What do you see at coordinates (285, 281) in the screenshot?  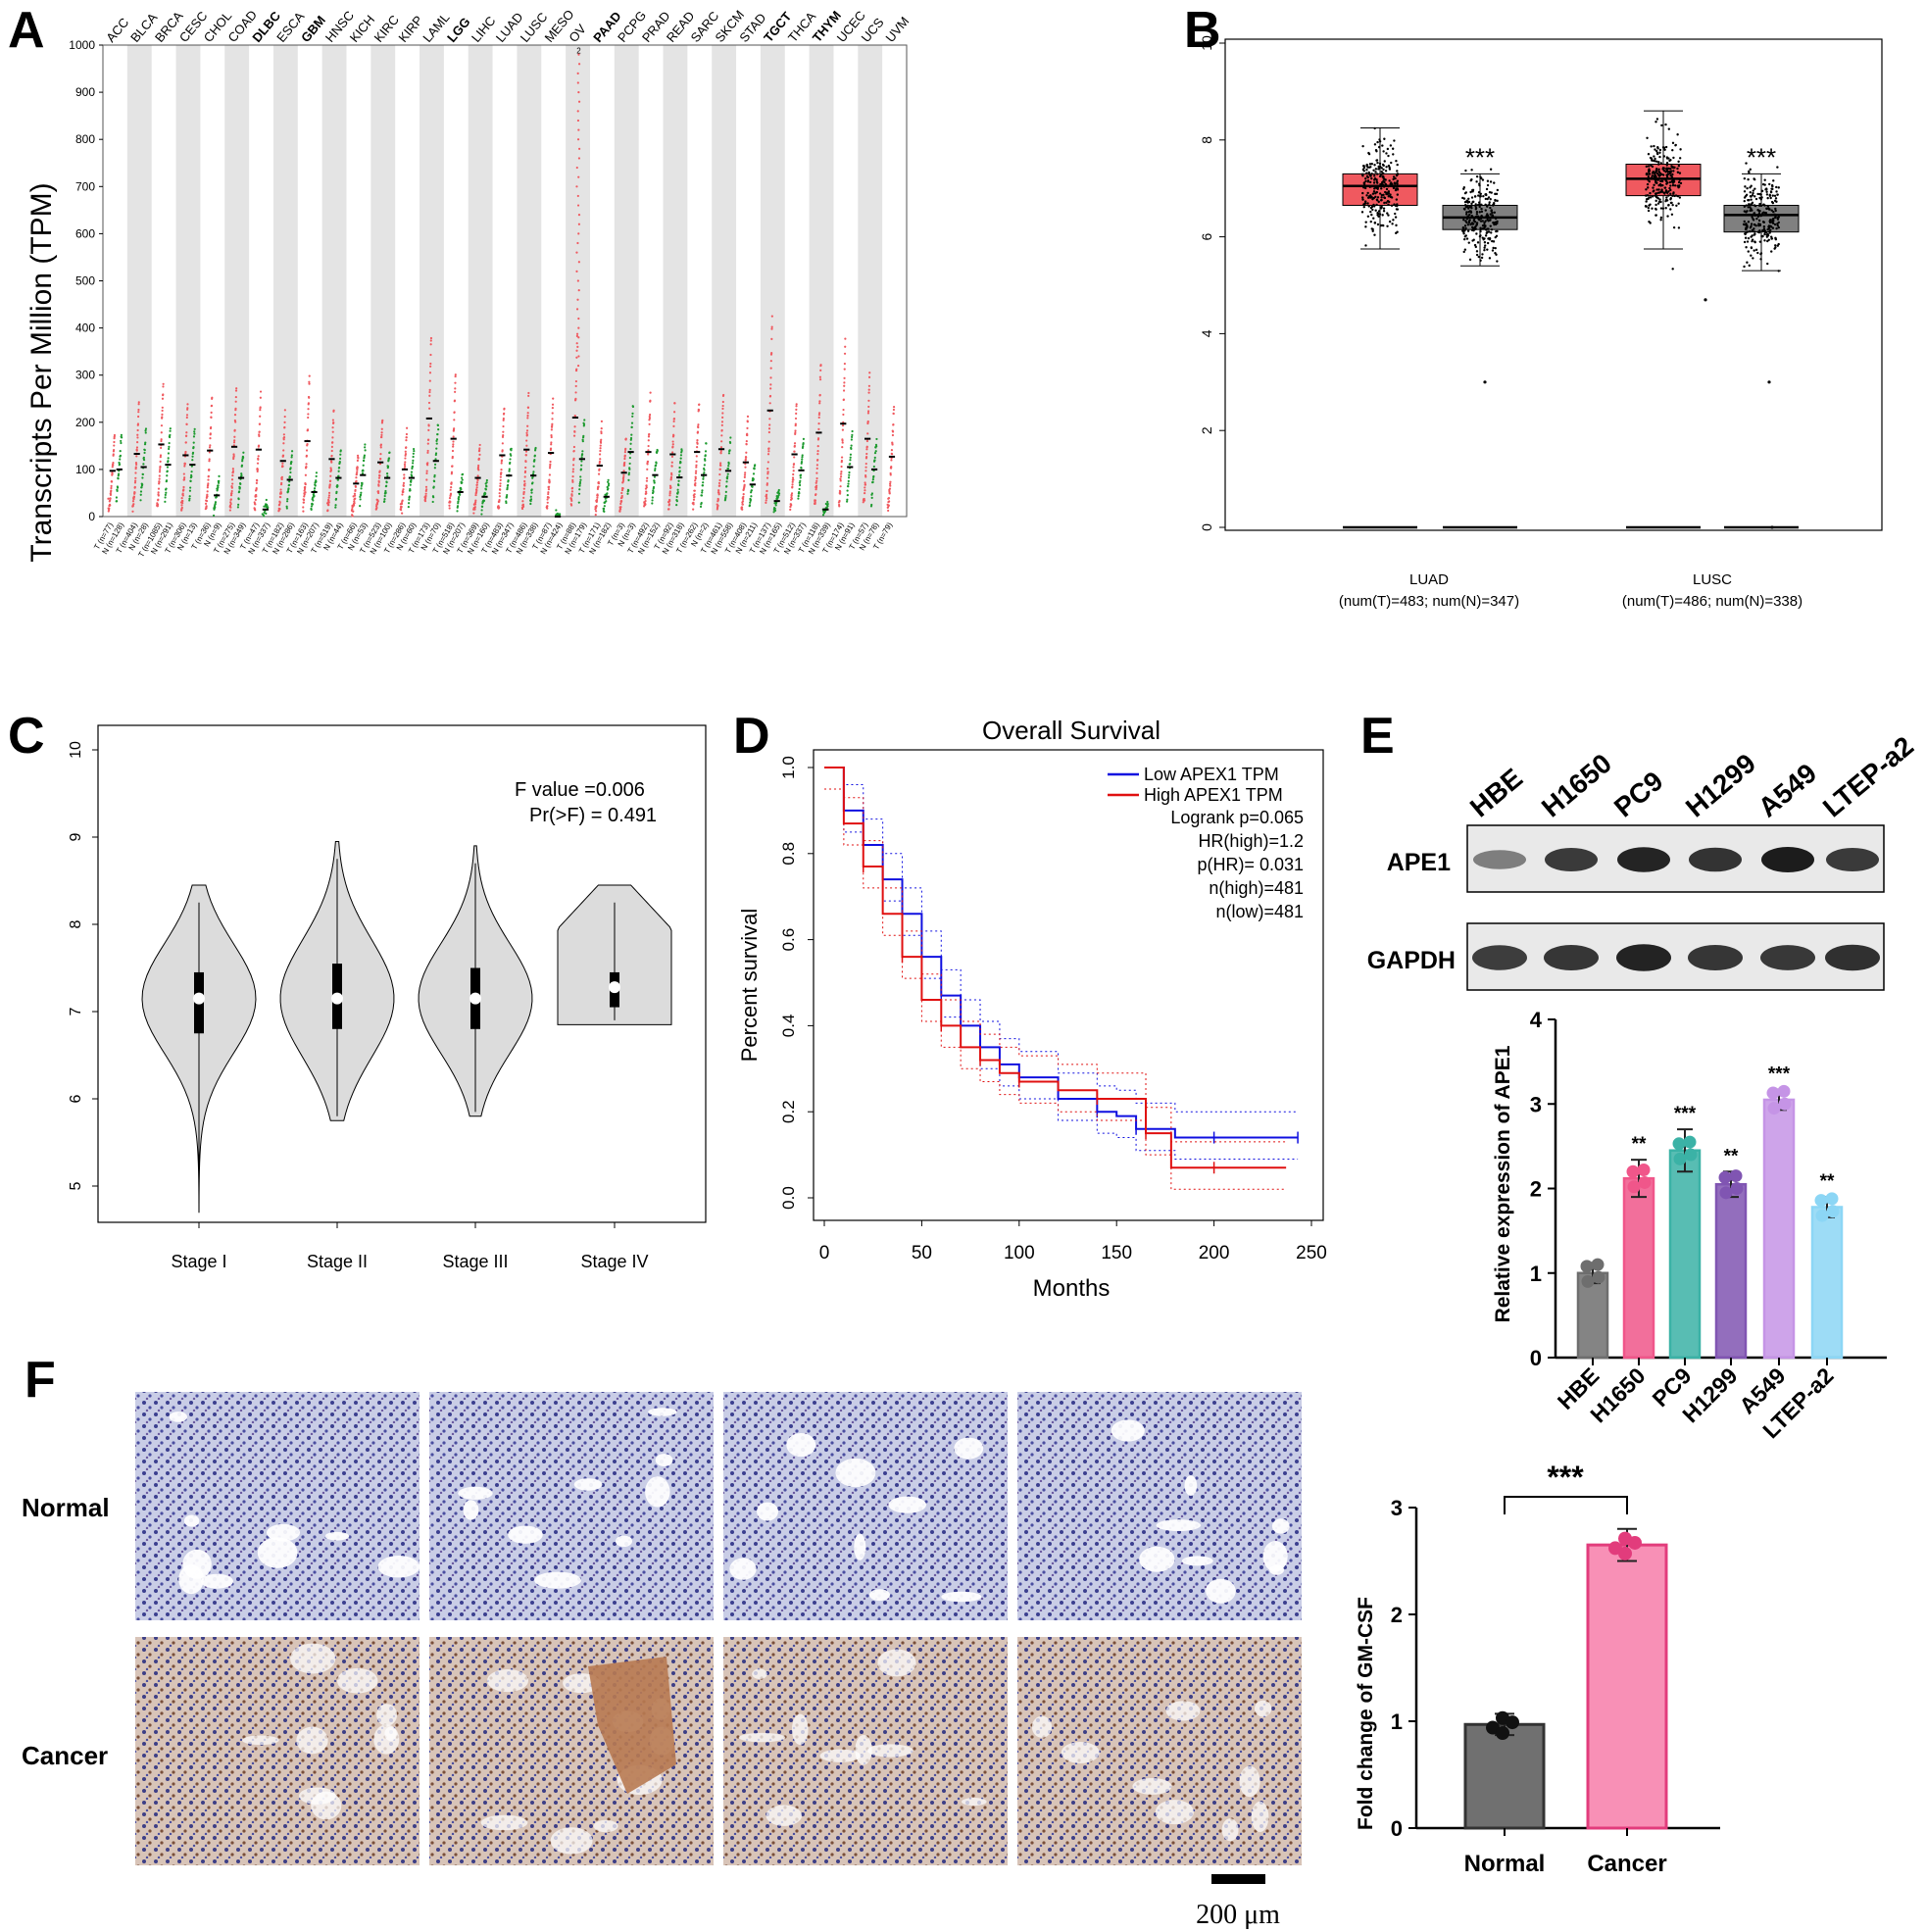 I see `panel-a-band` at bounding box center [285, 281].